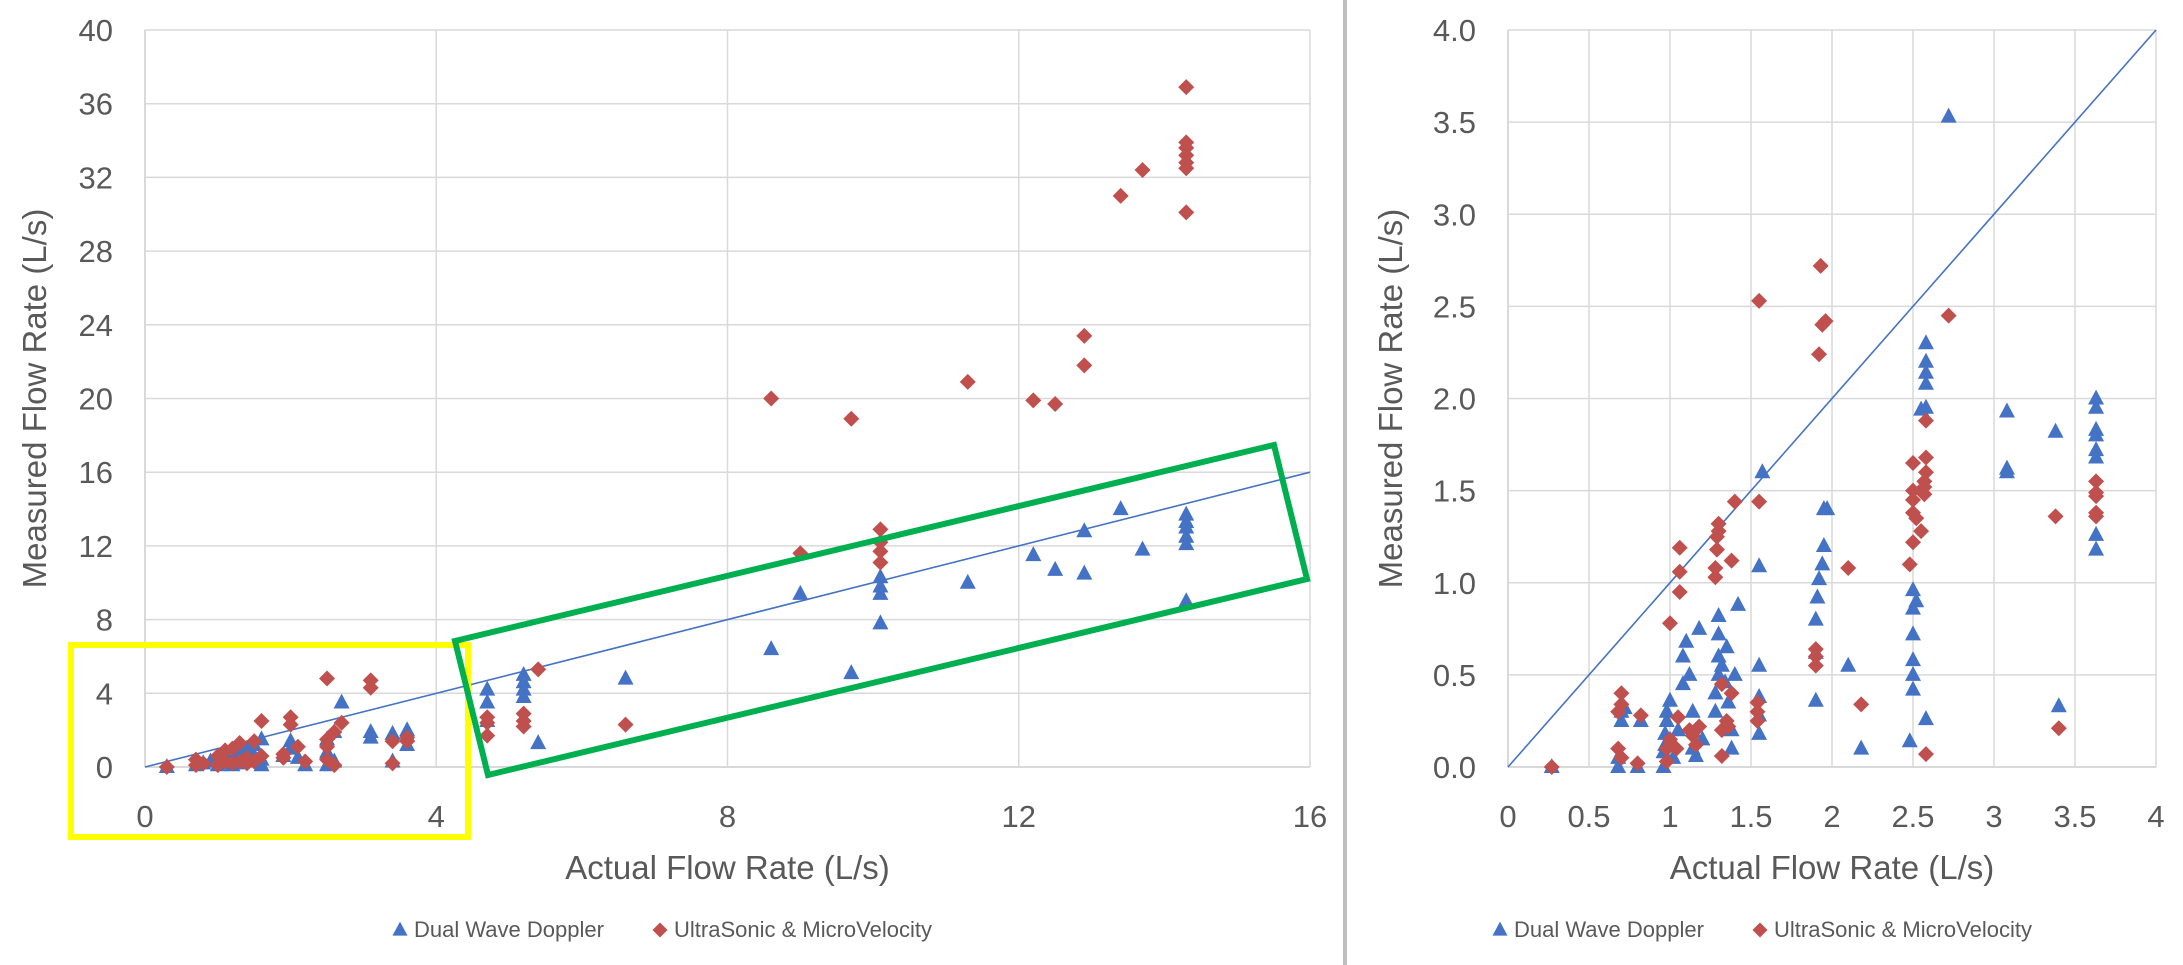 The image size is (2183, 965). What do you see at coordinates (96, 399) in the screenshot?
I see `y-tick-label: 20` at bounding box center [96, 399].